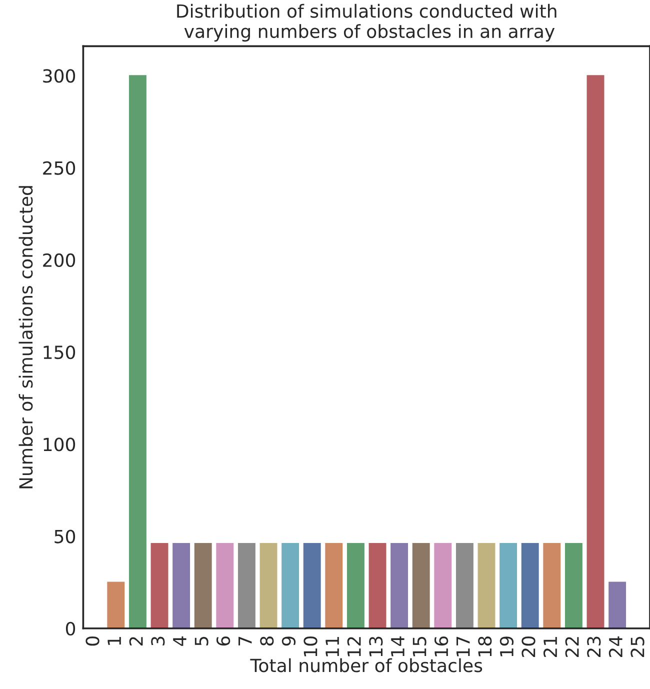 The image size is (650, 689). What do you see at coordinates (615, 646) in the screenshot?
I see `x-tick-label: 24` at bounding box center [615, 646].